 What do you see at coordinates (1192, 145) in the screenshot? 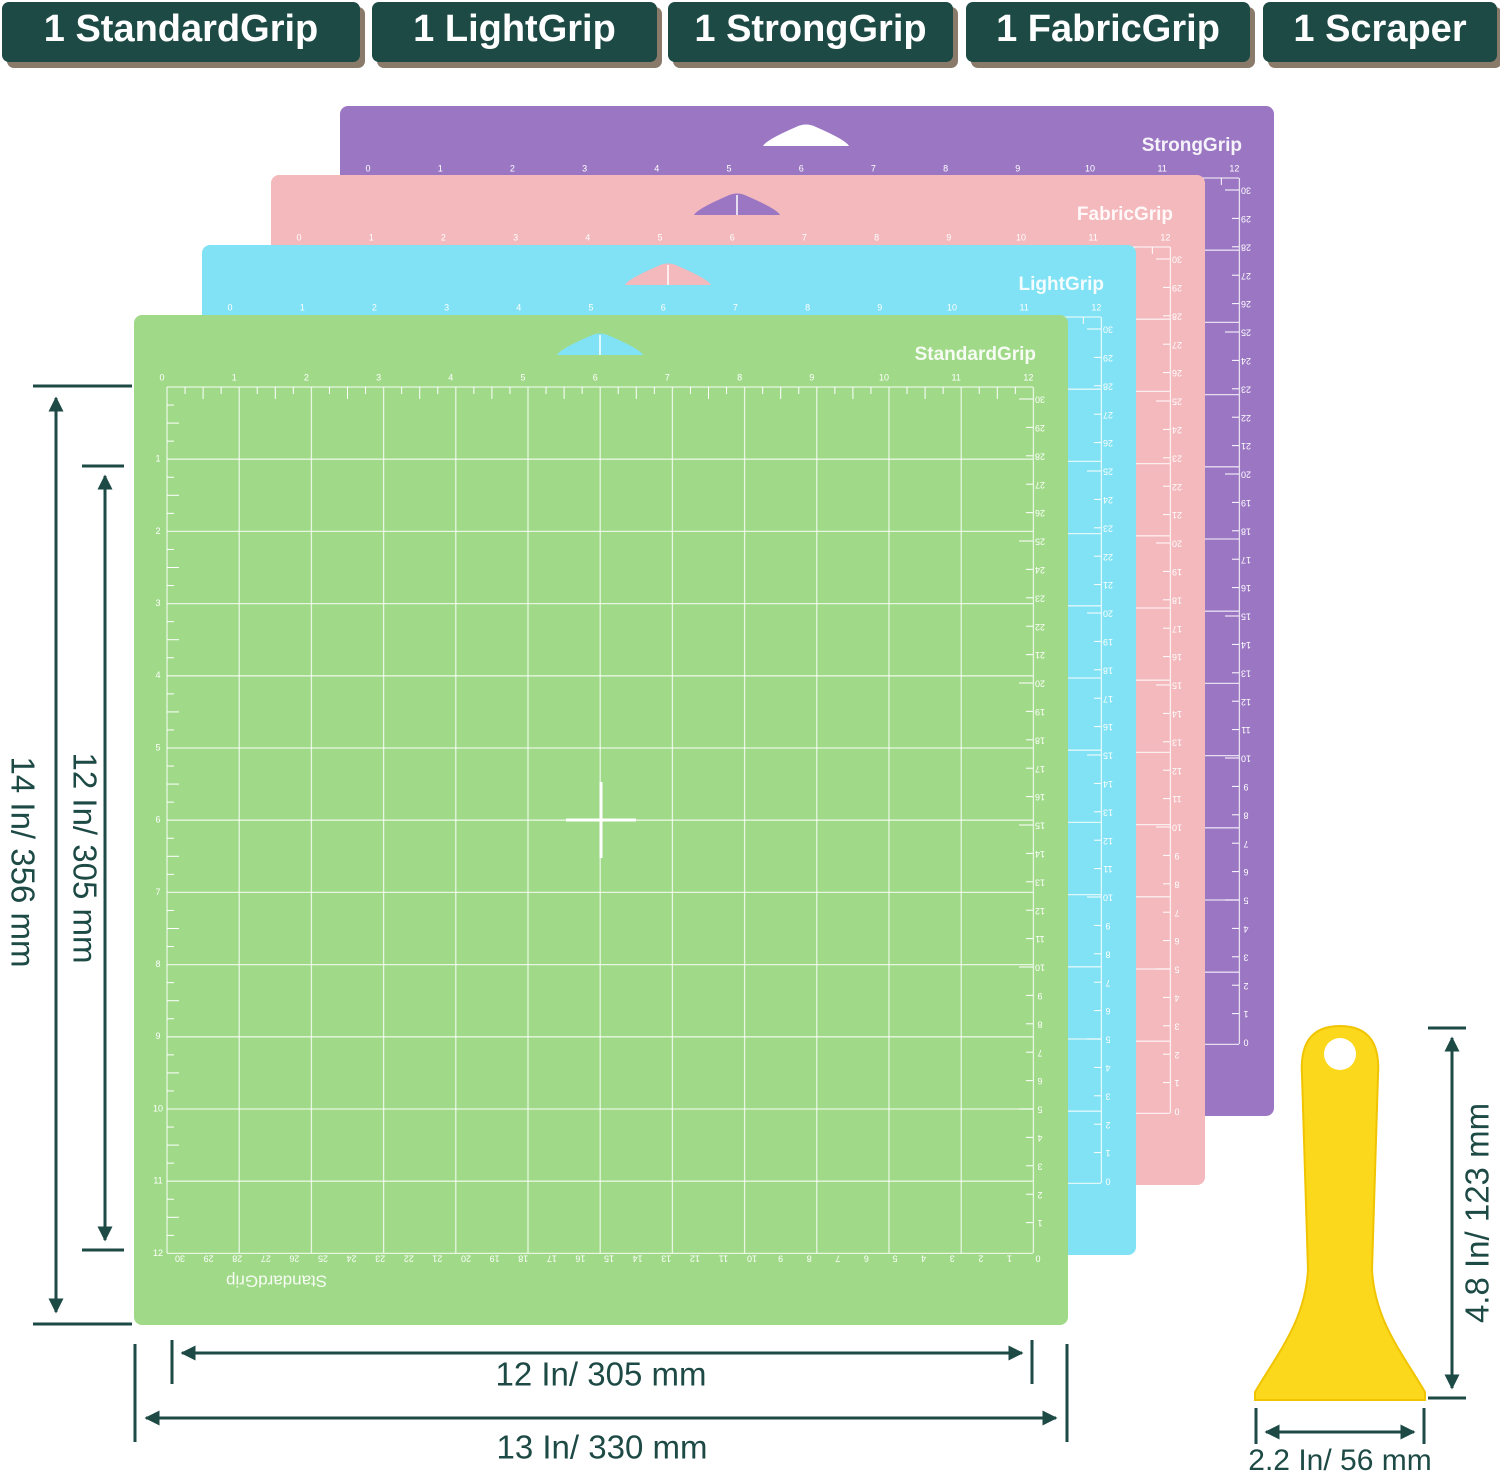
I see `mat-label: StrongGrip` at bounding box center [1192, 145].